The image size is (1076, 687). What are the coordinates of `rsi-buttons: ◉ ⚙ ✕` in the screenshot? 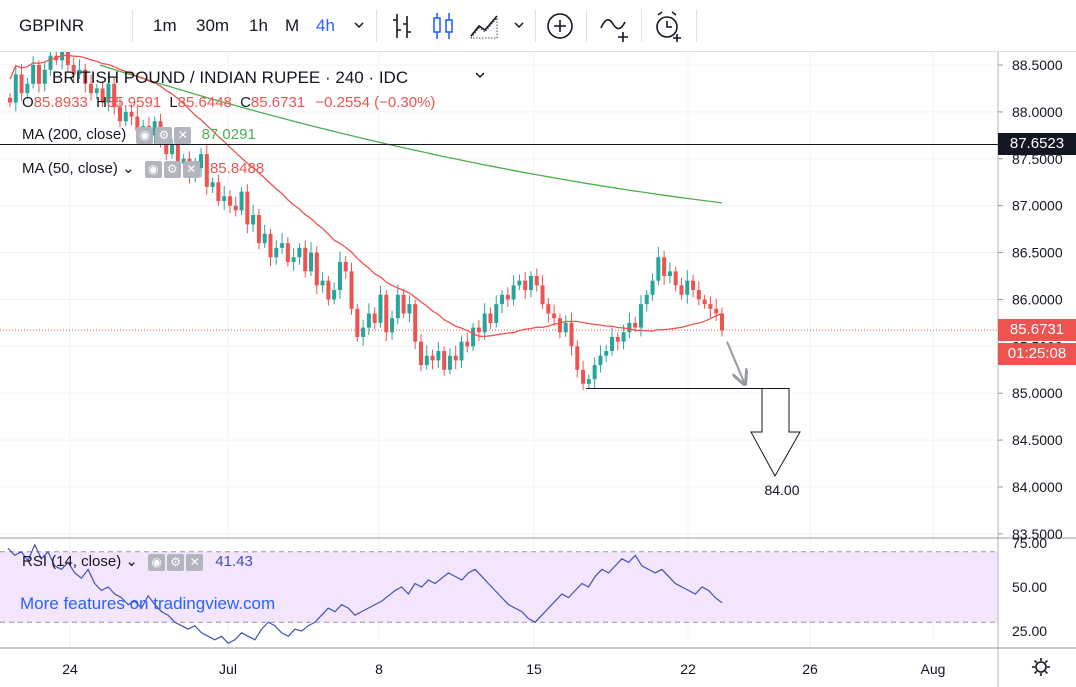 It's located at (176, 562).